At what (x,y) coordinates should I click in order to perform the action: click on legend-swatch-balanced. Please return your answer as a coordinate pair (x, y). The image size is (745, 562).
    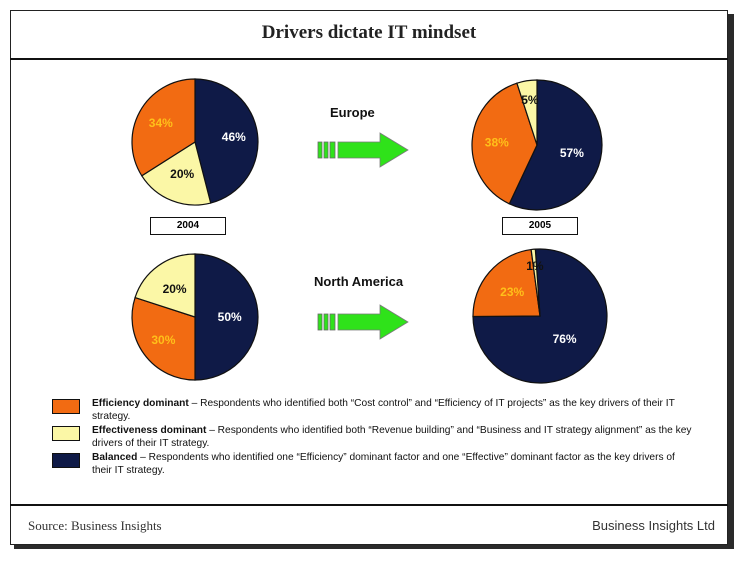
    Looking at the image, I should click on (66, 460).